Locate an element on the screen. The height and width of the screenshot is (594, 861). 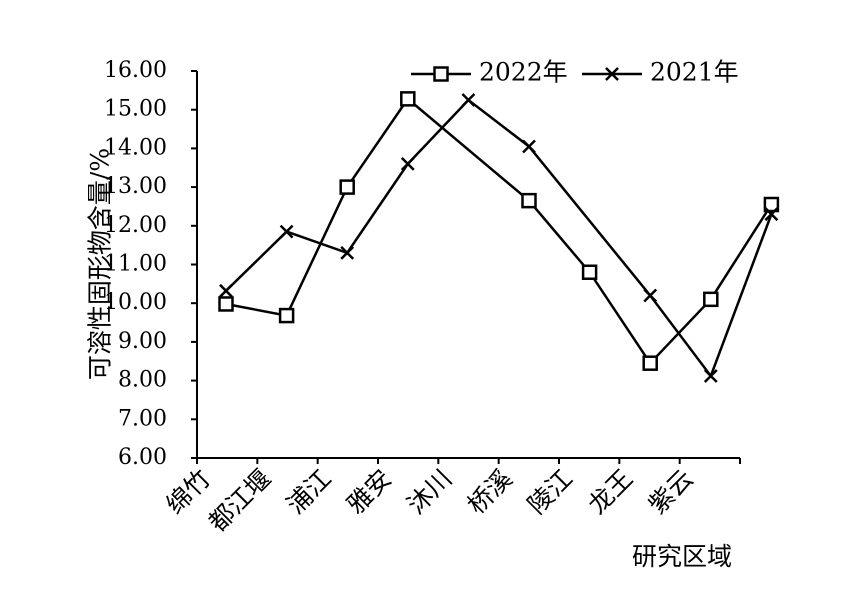
legend: 2022年 2021年 is located at coordinates (575, 72).